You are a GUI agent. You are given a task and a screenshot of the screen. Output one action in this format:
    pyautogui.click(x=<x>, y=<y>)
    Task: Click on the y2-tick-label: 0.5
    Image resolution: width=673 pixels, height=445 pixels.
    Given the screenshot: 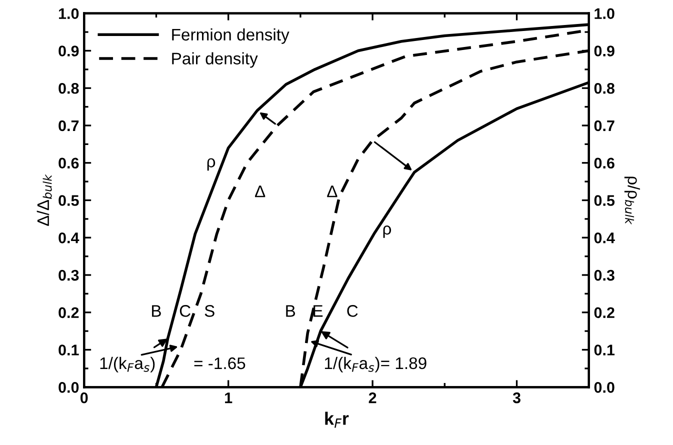 What is the action you would take?
    pyautogui.click(x=604, y=200)
    